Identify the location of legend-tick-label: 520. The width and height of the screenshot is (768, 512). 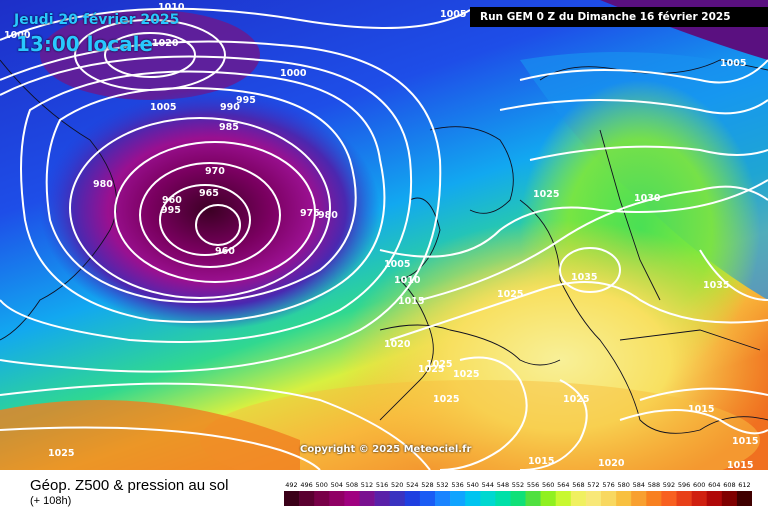
(397, 485).